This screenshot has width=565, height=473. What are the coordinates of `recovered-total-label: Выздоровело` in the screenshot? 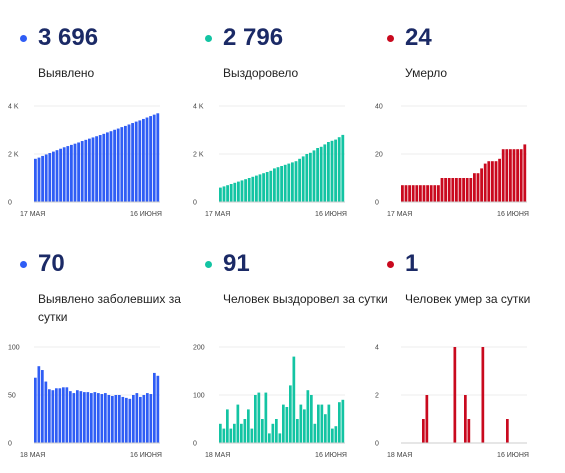 It's located at (261, 73).